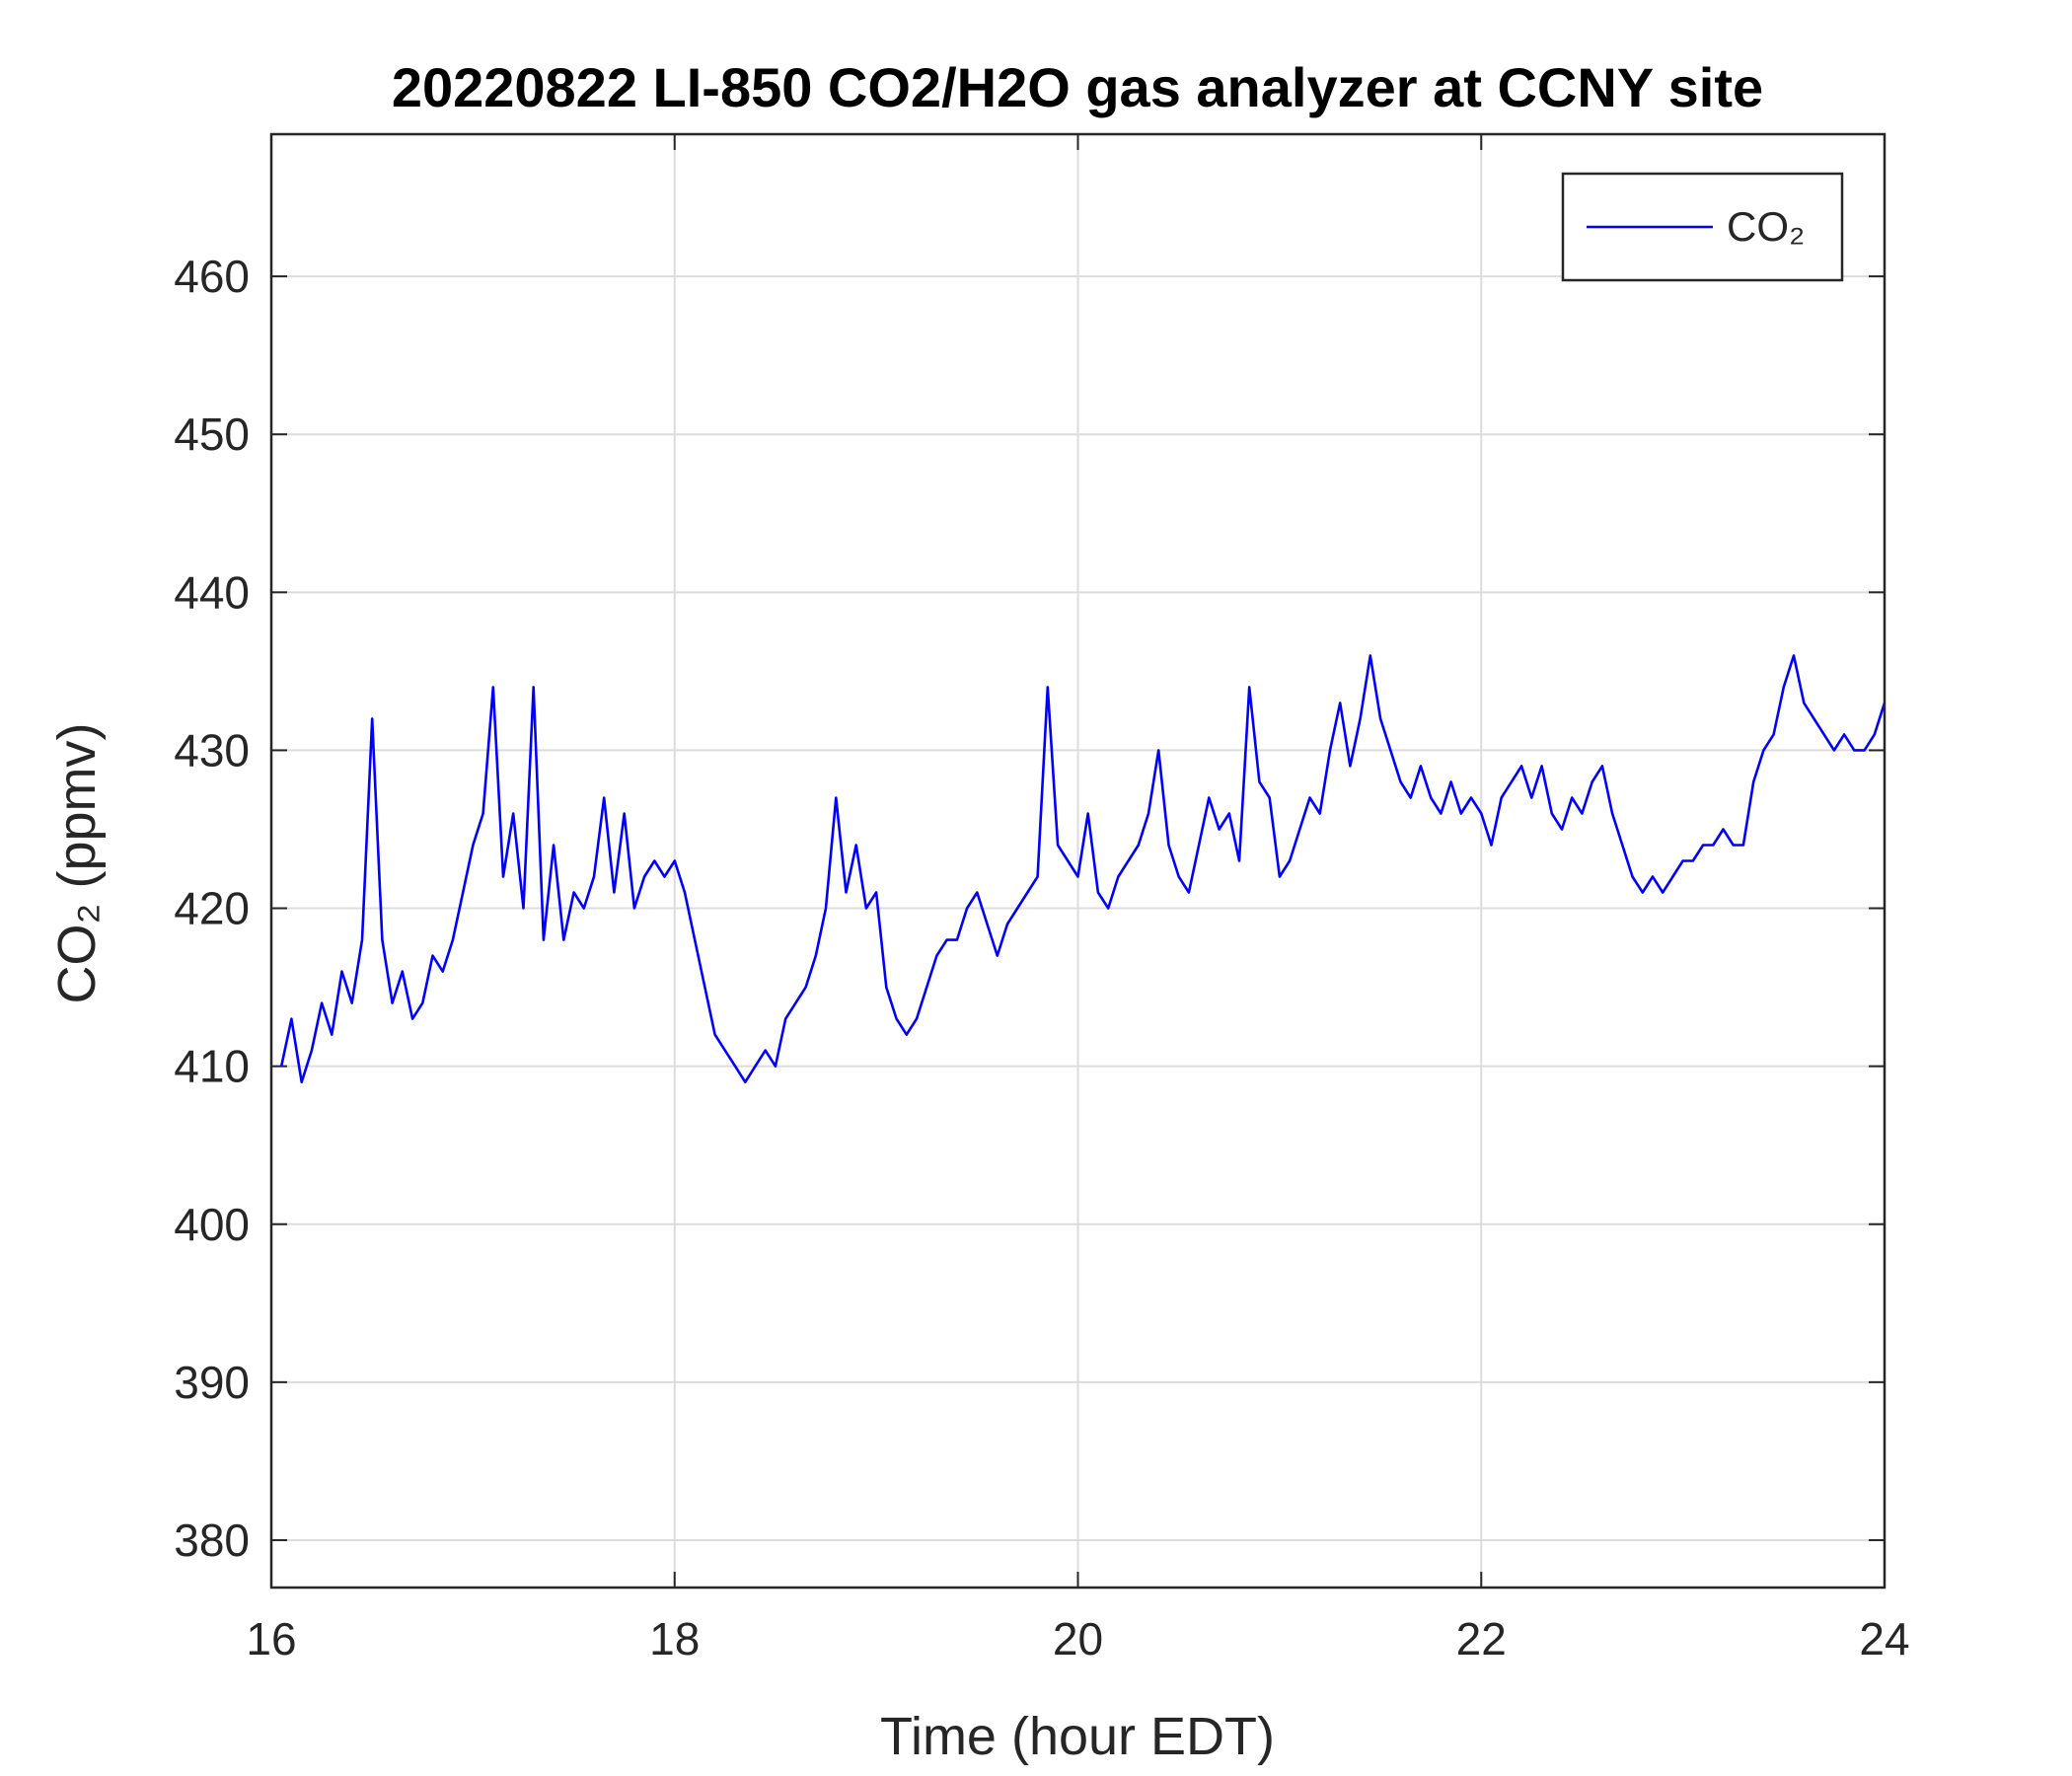  I want to click on y-tick-label: 400, so click(212, 1224).